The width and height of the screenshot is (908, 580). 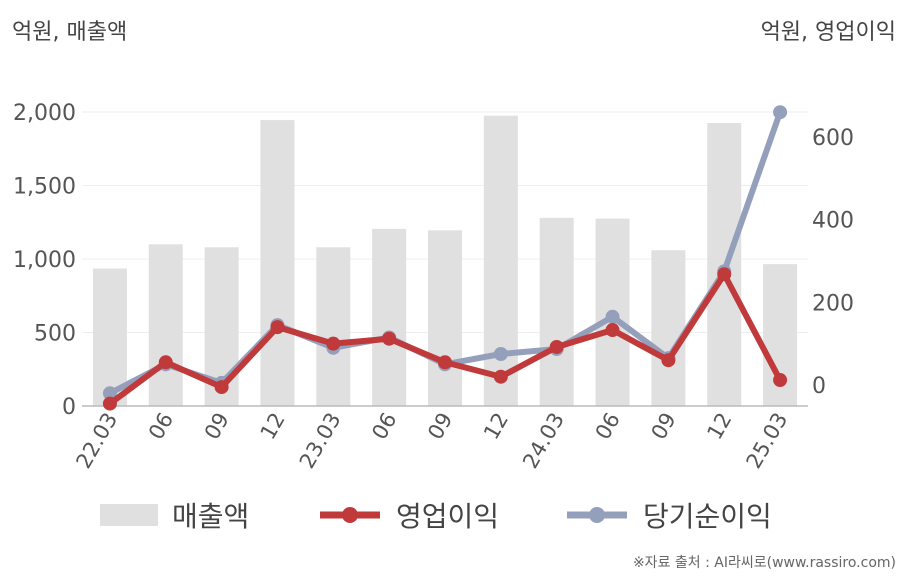 I want to click on right-y-tick-label: 0, so click(x=819, y=386).